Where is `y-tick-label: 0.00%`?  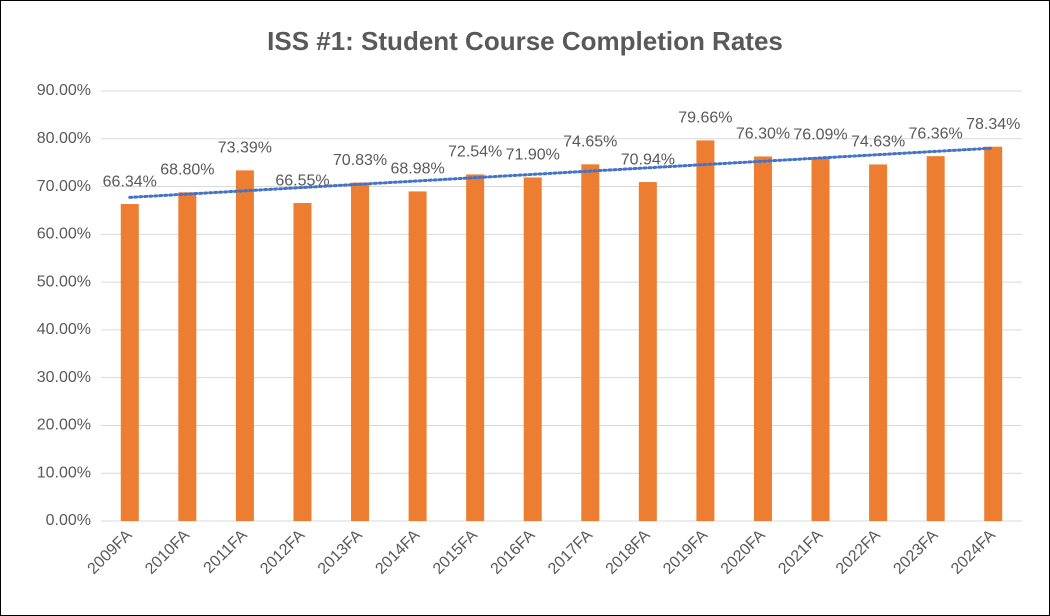
y-tick-label: 0.00% is located at coordinates (68, 520).